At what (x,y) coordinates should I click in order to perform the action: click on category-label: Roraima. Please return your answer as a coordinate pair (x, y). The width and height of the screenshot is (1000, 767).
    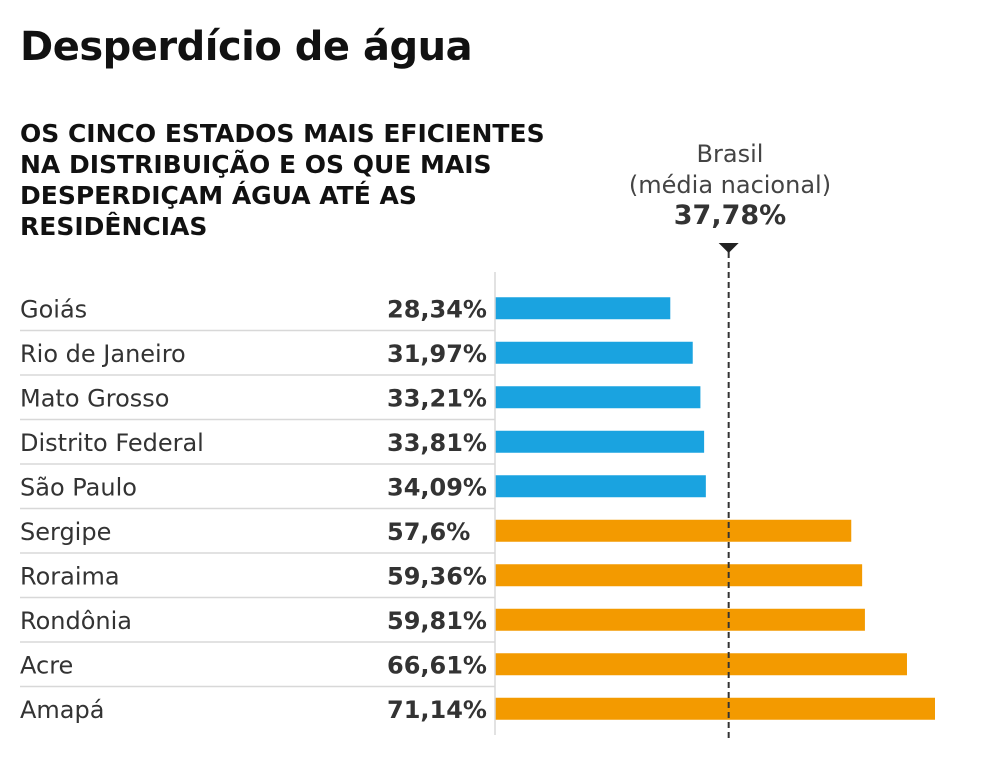
    Looking at the image, I should click on (70, 576).